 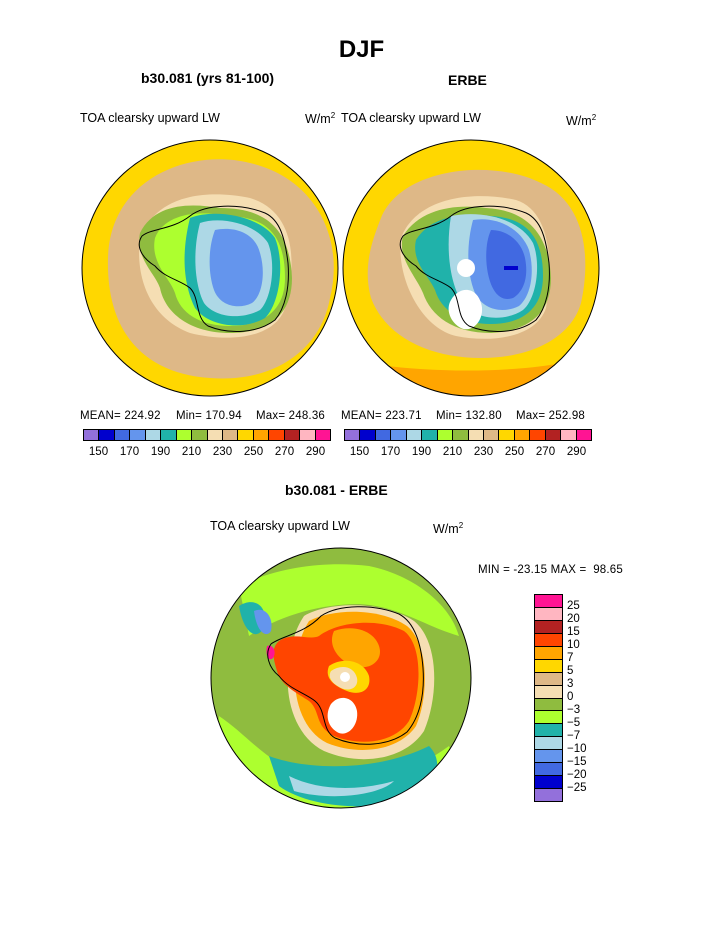 I want to click on colorbar-tick-label: 150, so click(x=359, y=452).